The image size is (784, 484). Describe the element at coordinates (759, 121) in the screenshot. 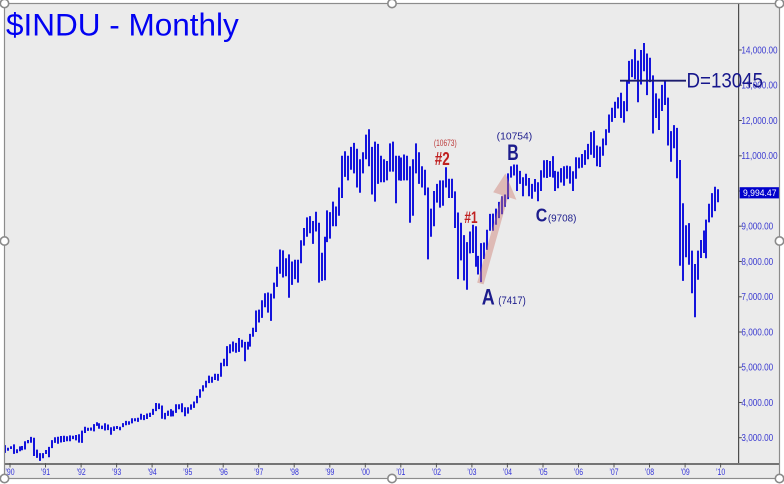

I see `svg-text: 12,000.00` at that location.